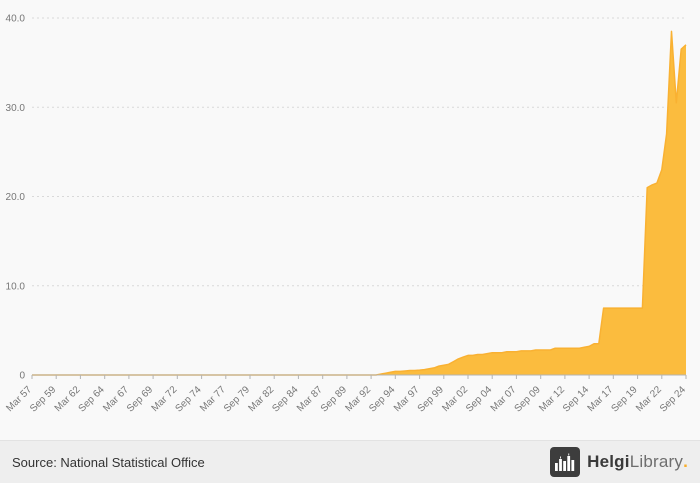  Describe the element at coordinates (22, 376) in the screenshot. I see `svg-text: 0` at that location.